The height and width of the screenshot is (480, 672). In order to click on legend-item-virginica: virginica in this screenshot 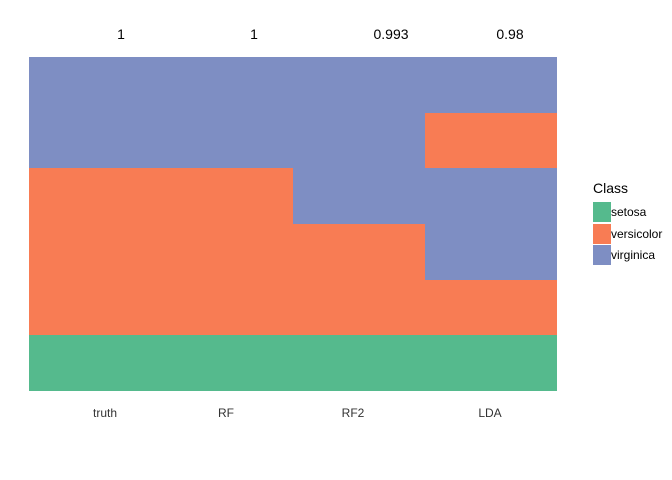, I will do `click(627, 255)`.